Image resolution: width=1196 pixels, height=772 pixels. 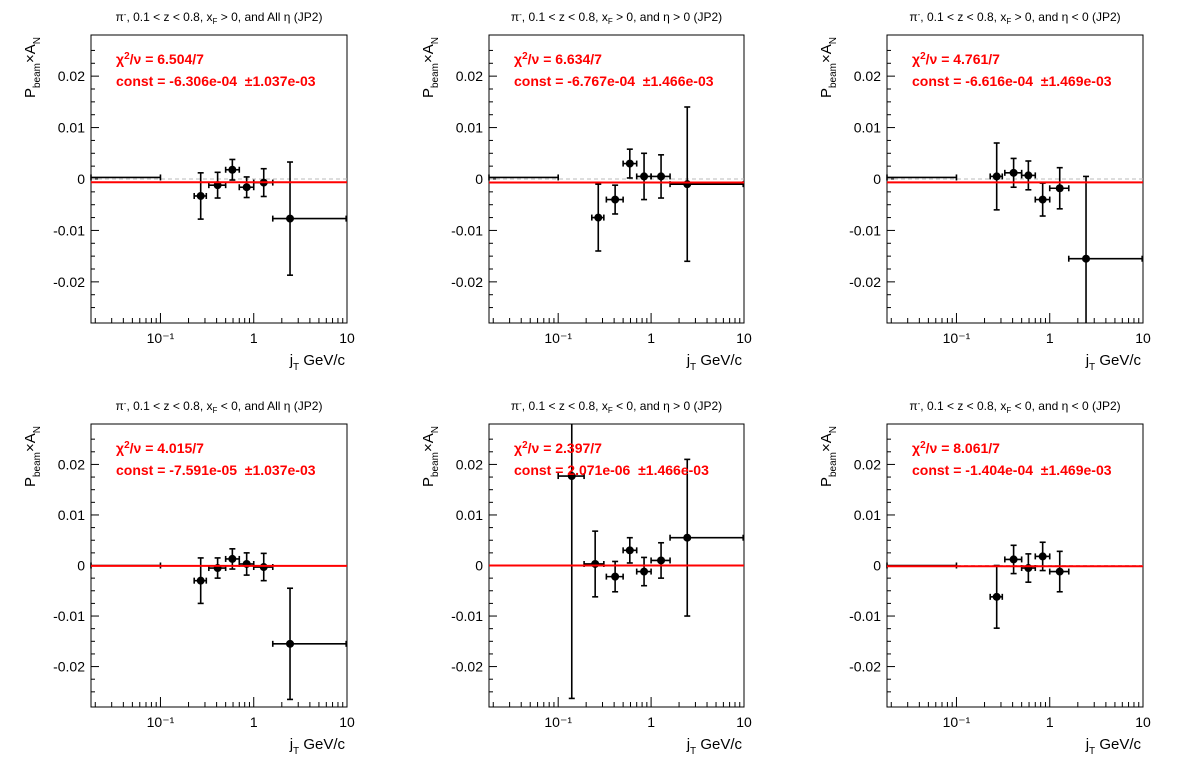 I want to click on title-part: > 0, and η > 0 (JP2), so click(x=667, y=17).